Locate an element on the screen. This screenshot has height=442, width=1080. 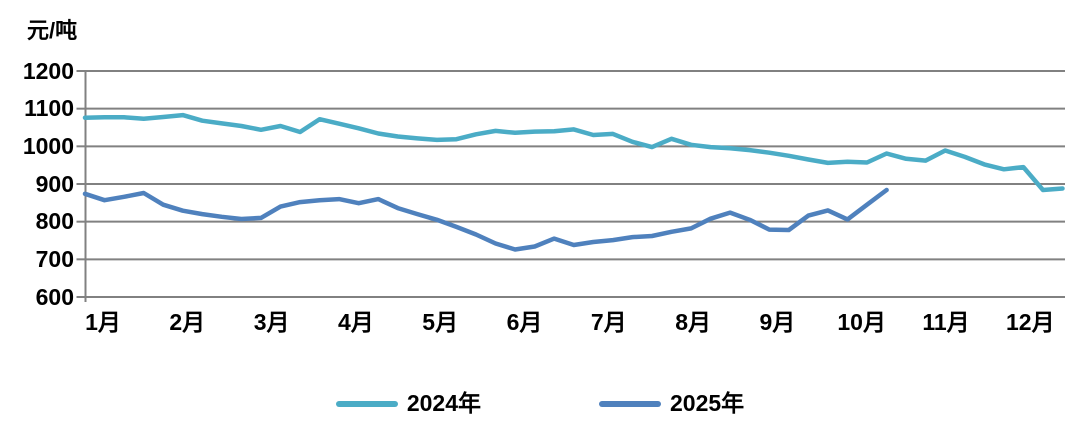
x-tick-label: 2月 is located at coordinates (187, 322).